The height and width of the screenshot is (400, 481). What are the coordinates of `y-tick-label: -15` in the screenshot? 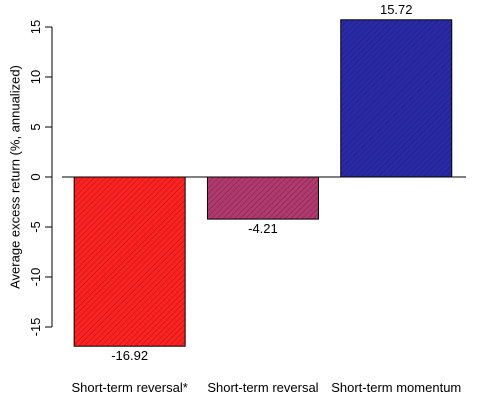 It's located at (35, 327).